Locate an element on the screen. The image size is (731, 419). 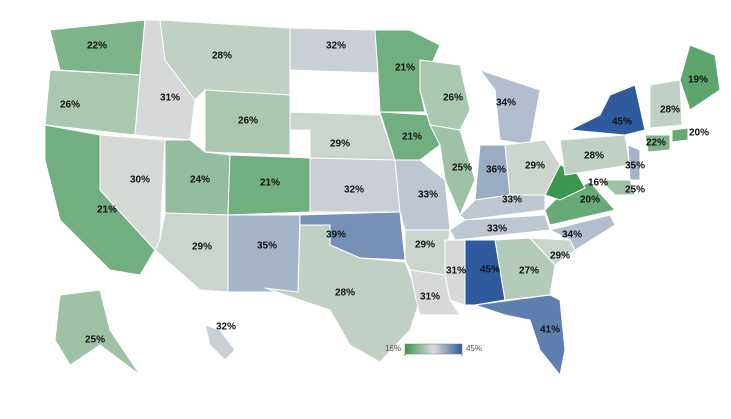
data-label: 24% is located at coordinates (200, 180).